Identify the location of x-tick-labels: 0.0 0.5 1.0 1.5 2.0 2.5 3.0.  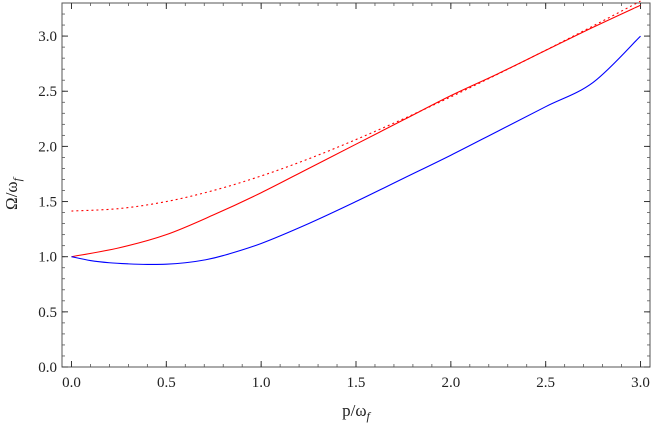
(356, 383).